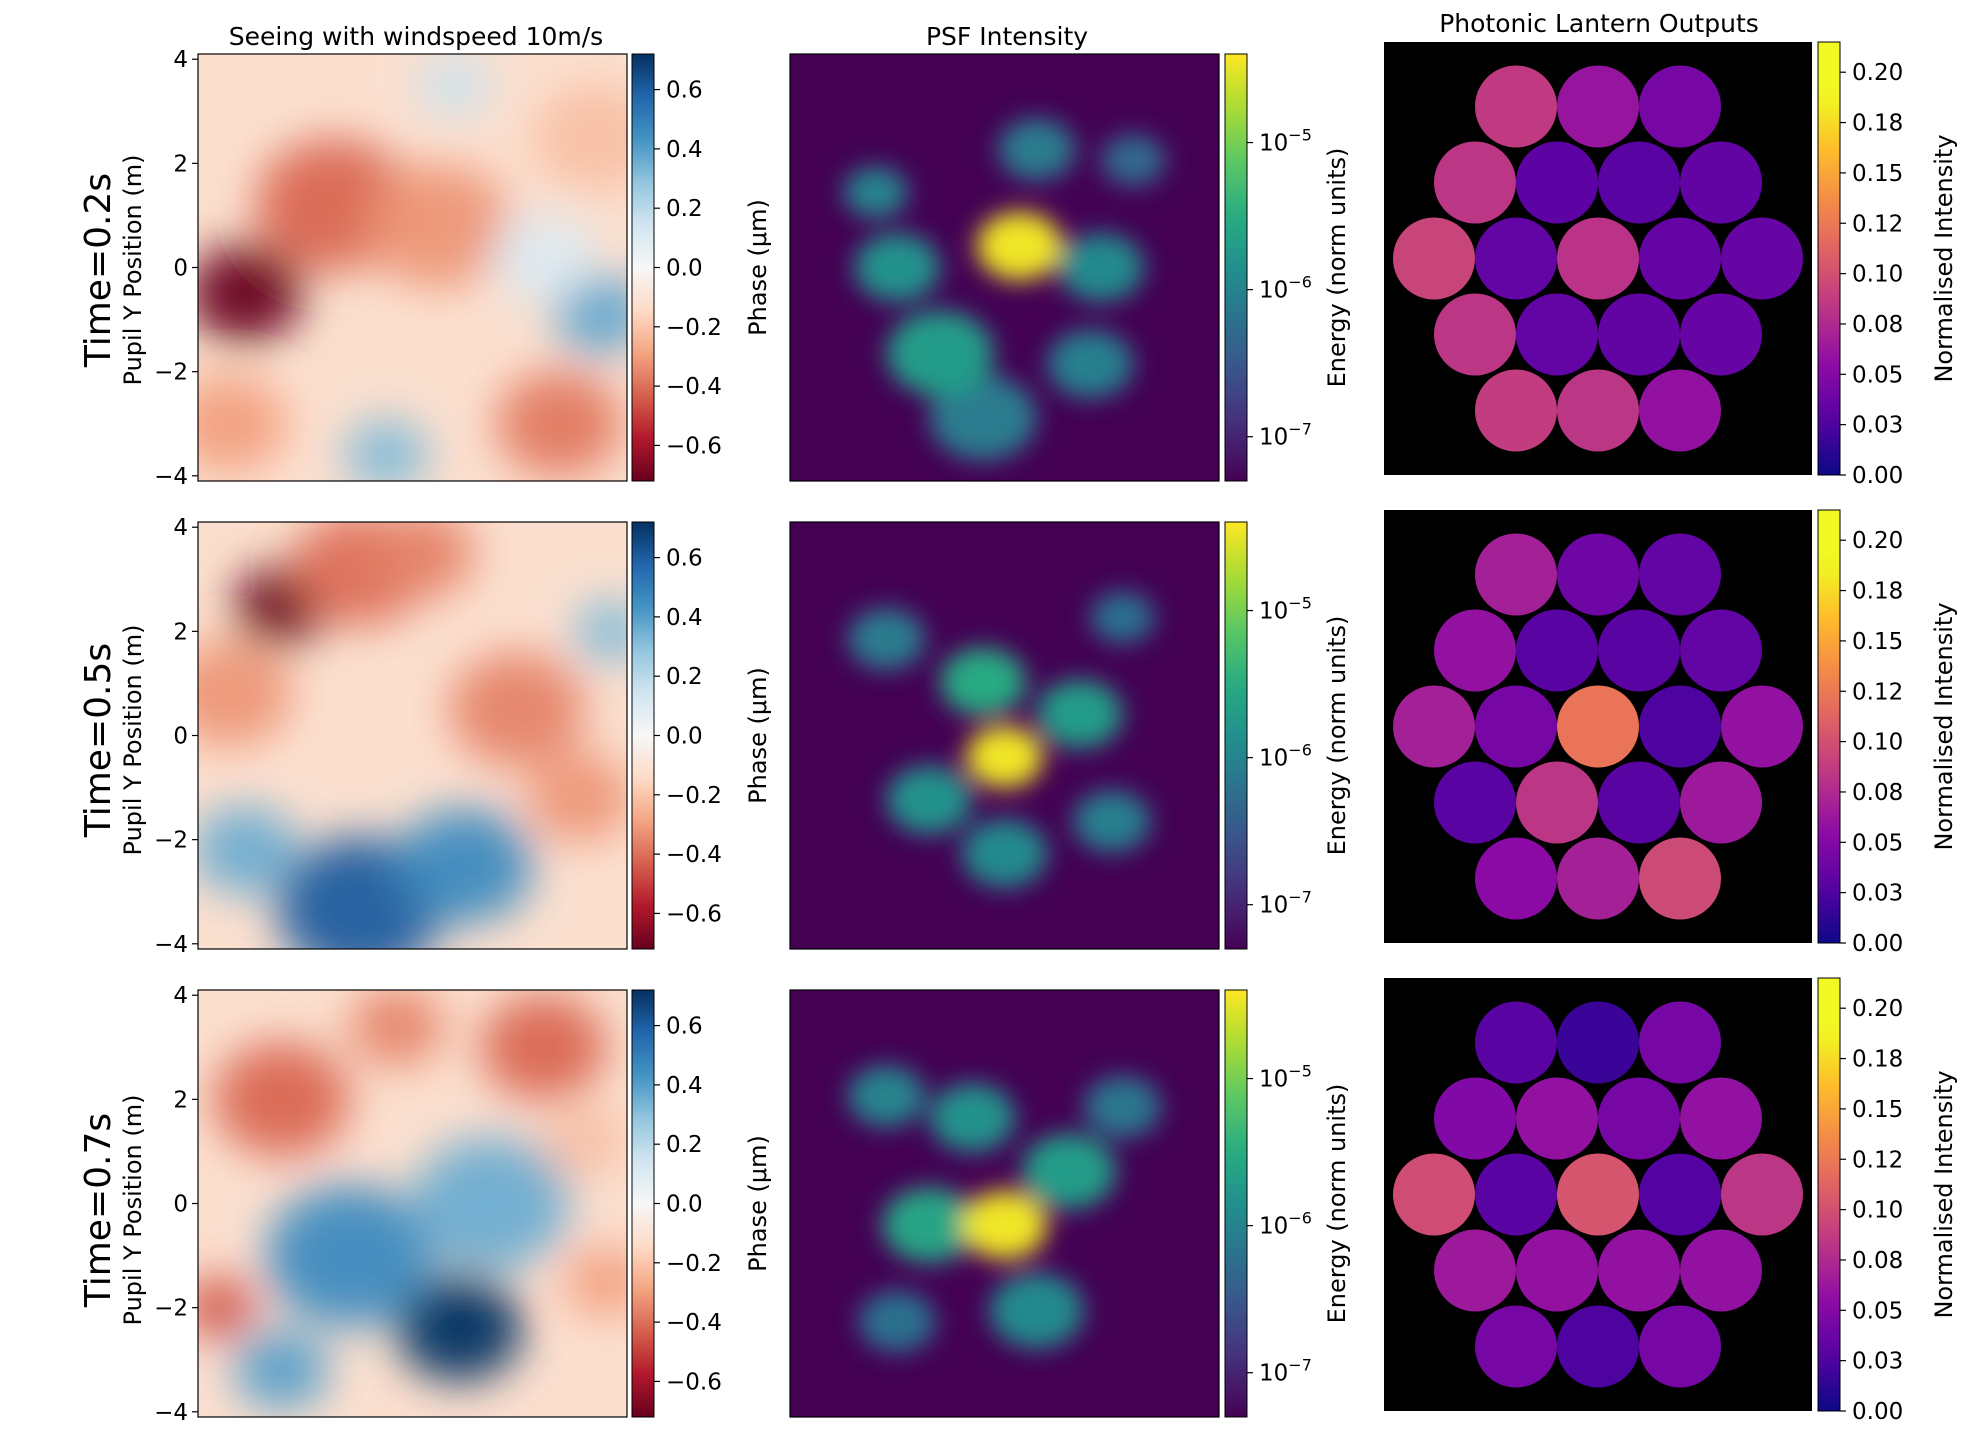 The width and height of the screenshot is (1970, 1436). What do you see at coordinates (684, 150) in the screenshot?
I see `phase-colorbar-tick-label: 0.4` at bounding box center [684, 150].